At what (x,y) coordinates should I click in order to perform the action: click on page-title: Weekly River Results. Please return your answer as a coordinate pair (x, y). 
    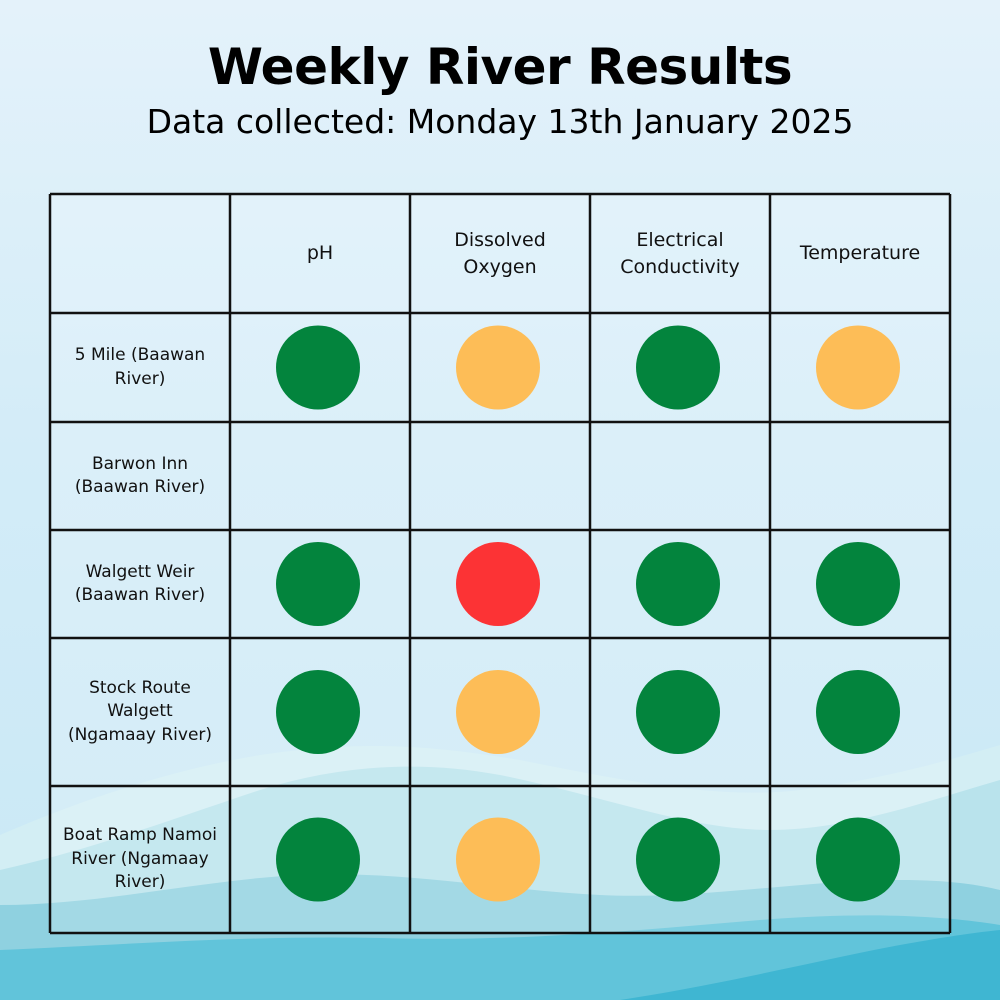
    Looking at the image, I should click on (500, 67).